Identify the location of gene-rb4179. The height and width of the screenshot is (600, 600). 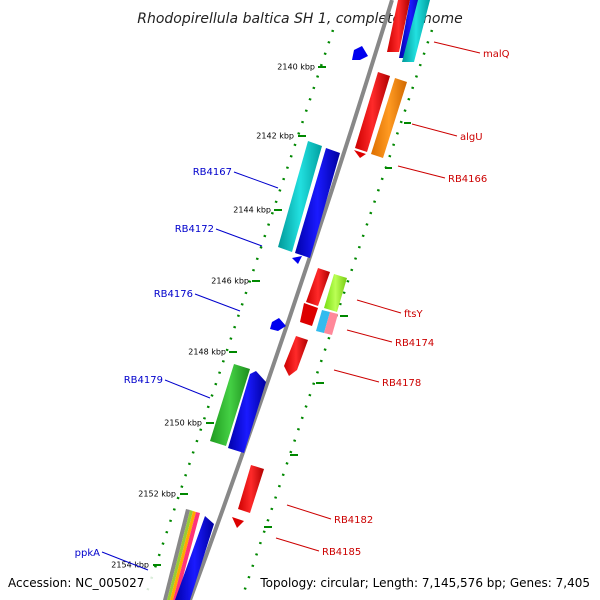
(230, 405).